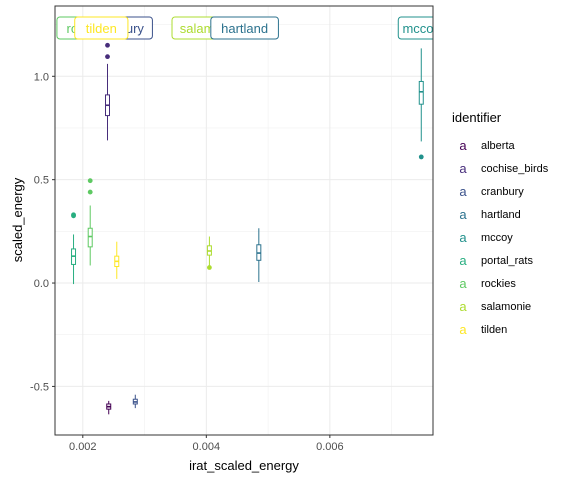 The image size is (576, 480). Describe the element at coordinates (117, 260) in the screenshot. I see `boxplot-tilden` at that location.